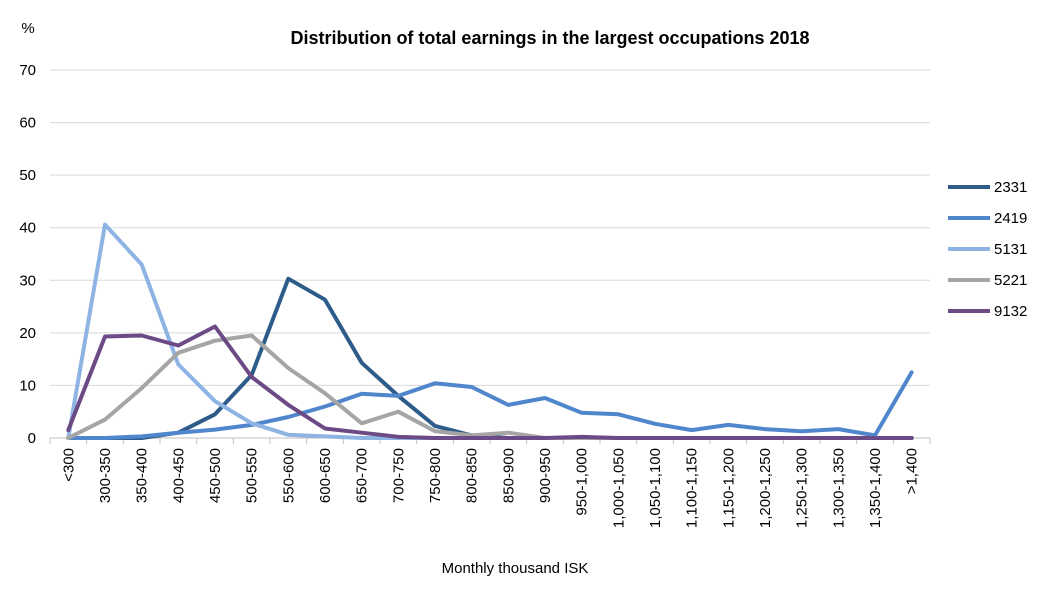  Describe the element at coordinates (27, 123) in the screenshot. I see `y-tick-label: 60` at that location.